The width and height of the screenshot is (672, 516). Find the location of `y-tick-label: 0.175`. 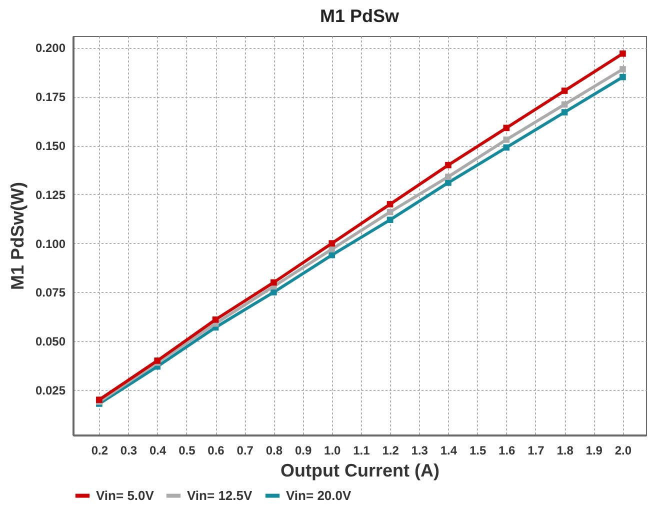

y-tick-label: 0.175 is located at coordinates (50, 97).